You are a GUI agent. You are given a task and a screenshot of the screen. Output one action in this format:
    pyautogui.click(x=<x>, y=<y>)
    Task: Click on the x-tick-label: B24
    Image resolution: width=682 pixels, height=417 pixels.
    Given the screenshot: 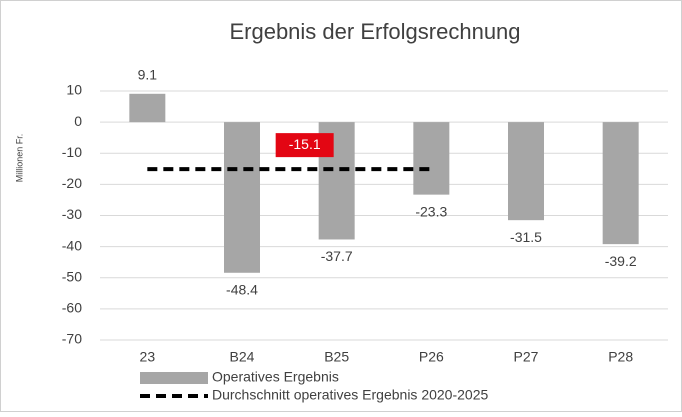 What is the action you would take?
    pyautogui.click(x=242, y=357)
    